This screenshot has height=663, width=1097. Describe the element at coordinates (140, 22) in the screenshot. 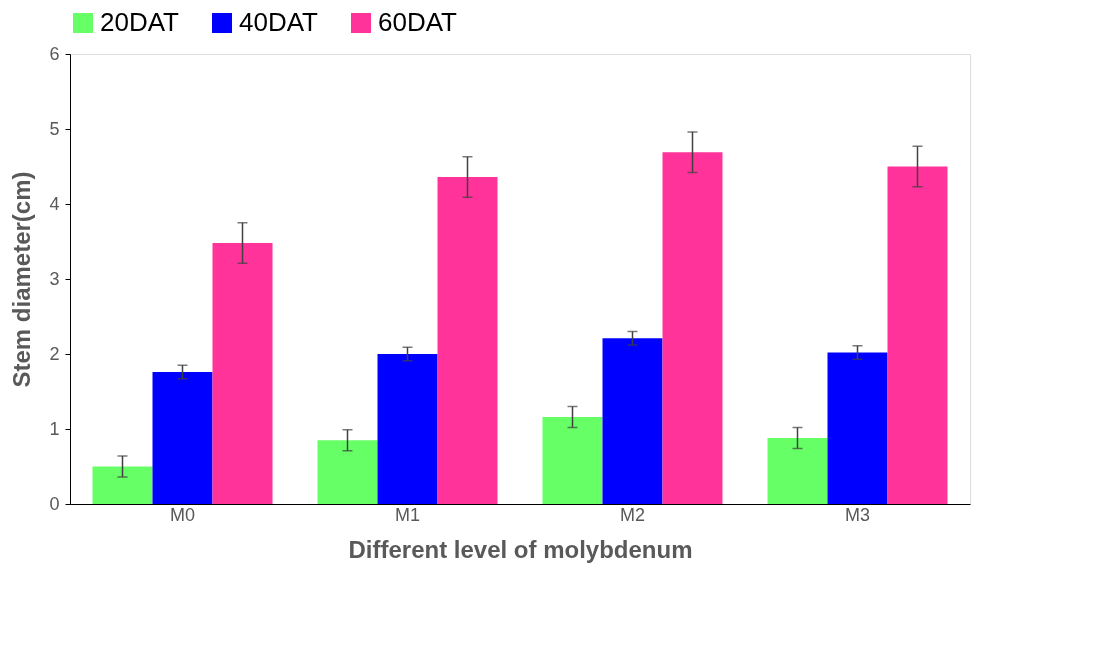

I see `legend-label: 20DAT` at that location.